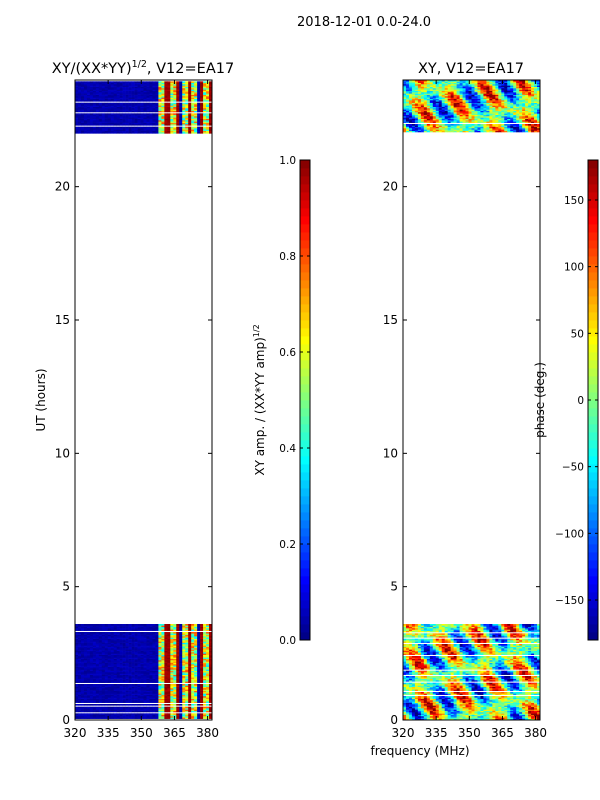  What do you see at coordinates (259, 399) in the screenshot?
I see `amplitude-colorbar-label: XY amp. / (XX*YY amp)1/2` at bounding box center [259, 399].